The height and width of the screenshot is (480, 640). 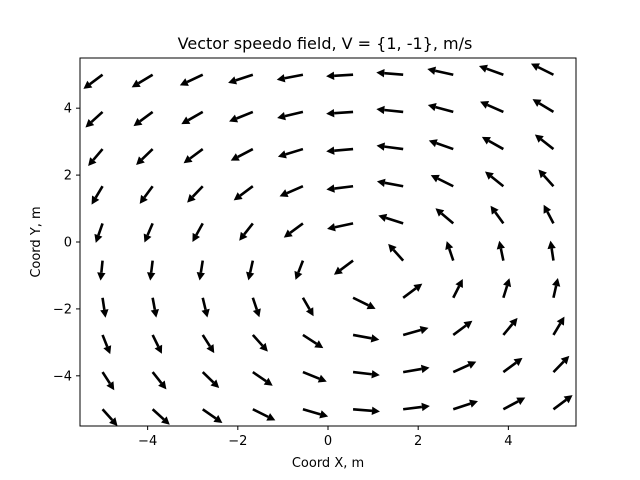 I want to click on x-axis-ticks: −4 −2 0 2 4, so click(x=325, y=437).